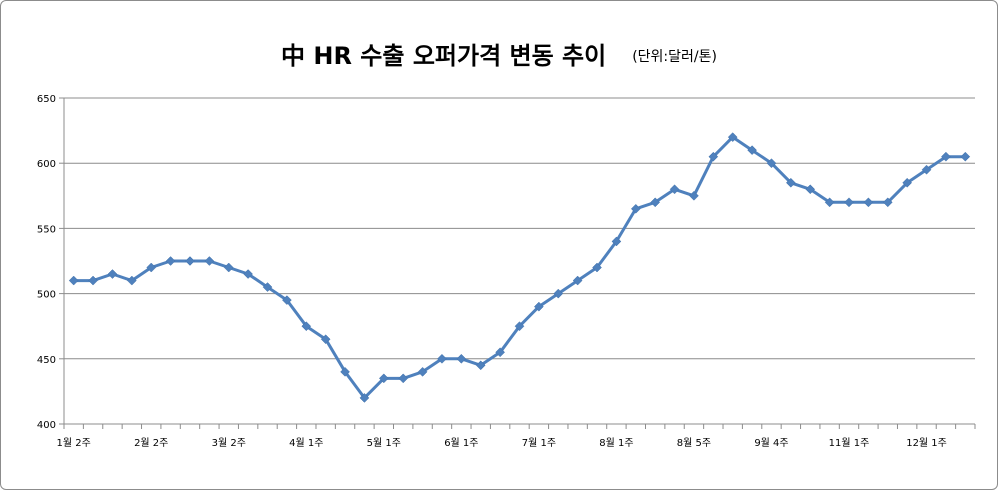  Describe the element at coordinates (384, 443) in the screenshot. I see `x-tick-label: 5월 1주` at that location.